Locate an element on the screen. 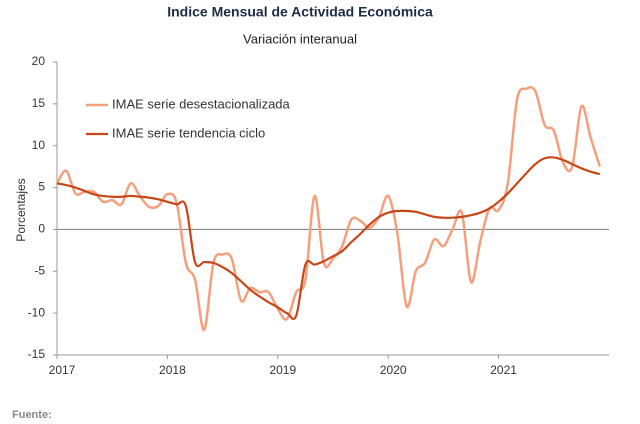 The width and height of the screenshot is (640, 424). chart-title: Indice Mensual de Actividad Económica is located at coordinates (300, 12).